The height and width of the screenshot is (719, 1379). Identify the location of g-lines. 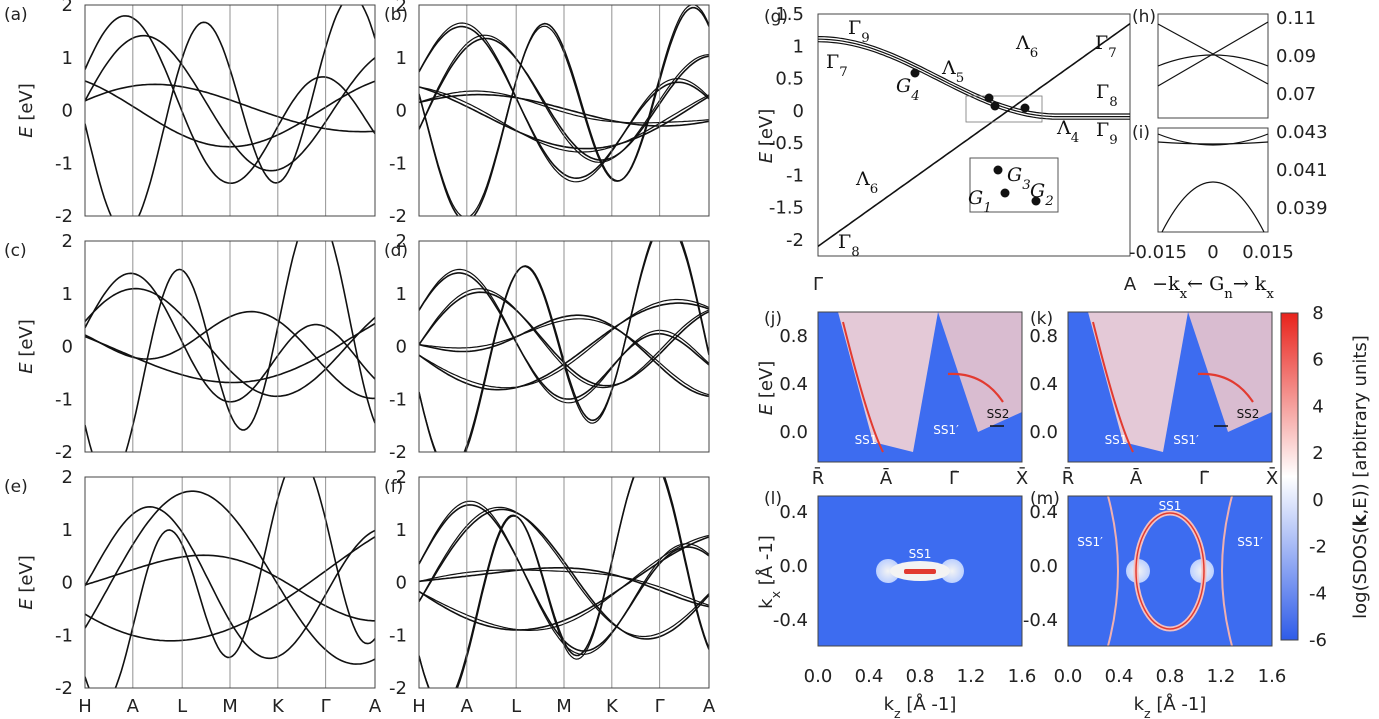
(974, 135).